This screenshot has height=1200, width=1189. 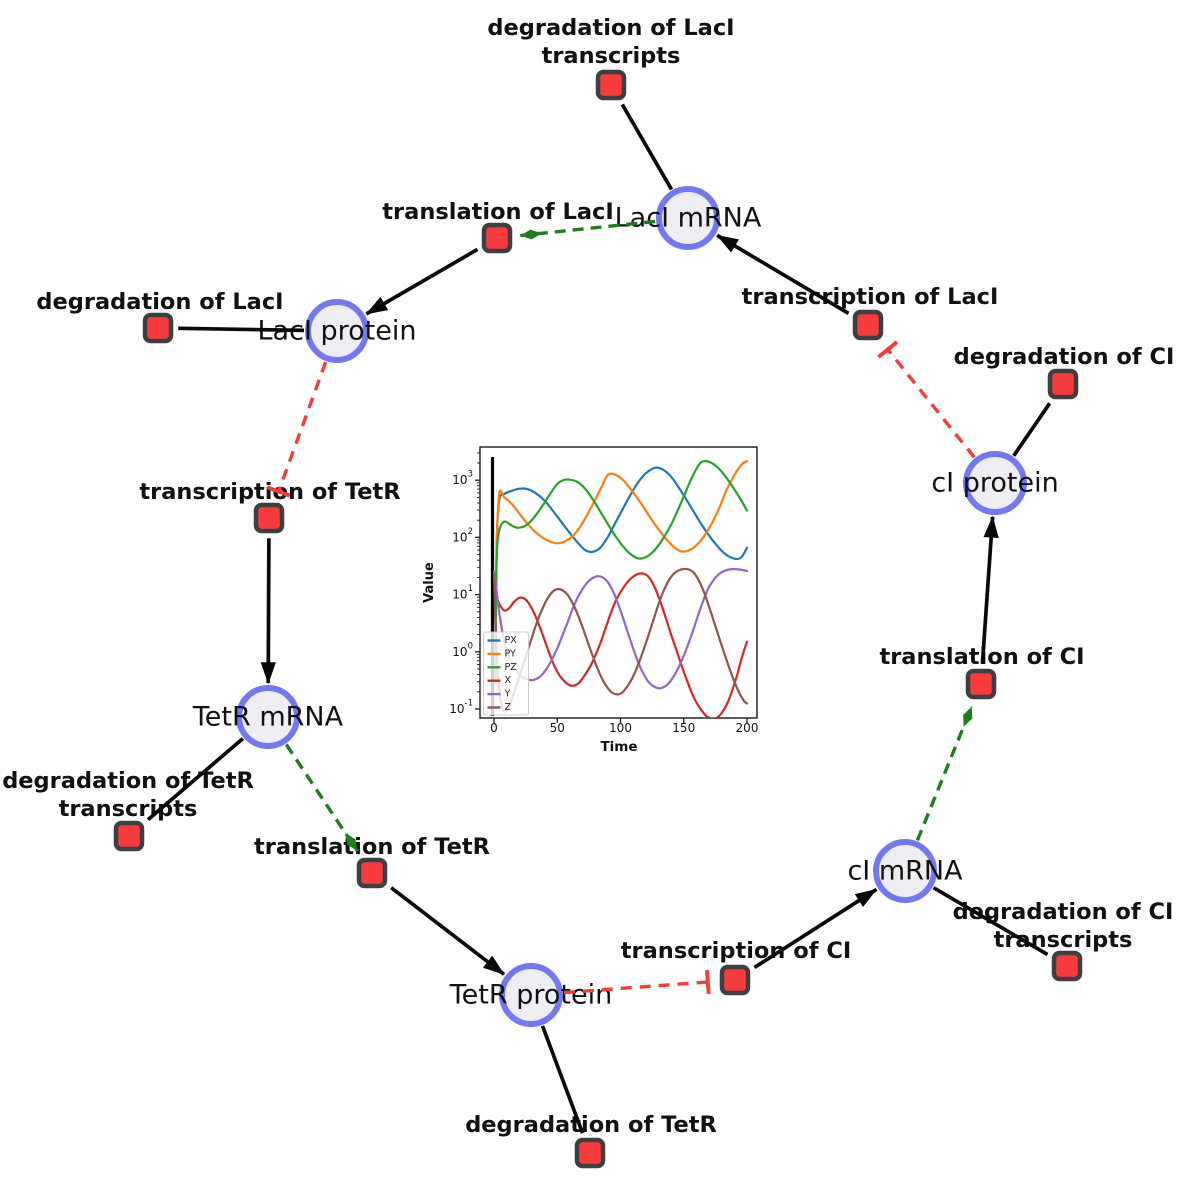 I want to click on reaction-node-deg_ci, so click(x=1063, y=384).